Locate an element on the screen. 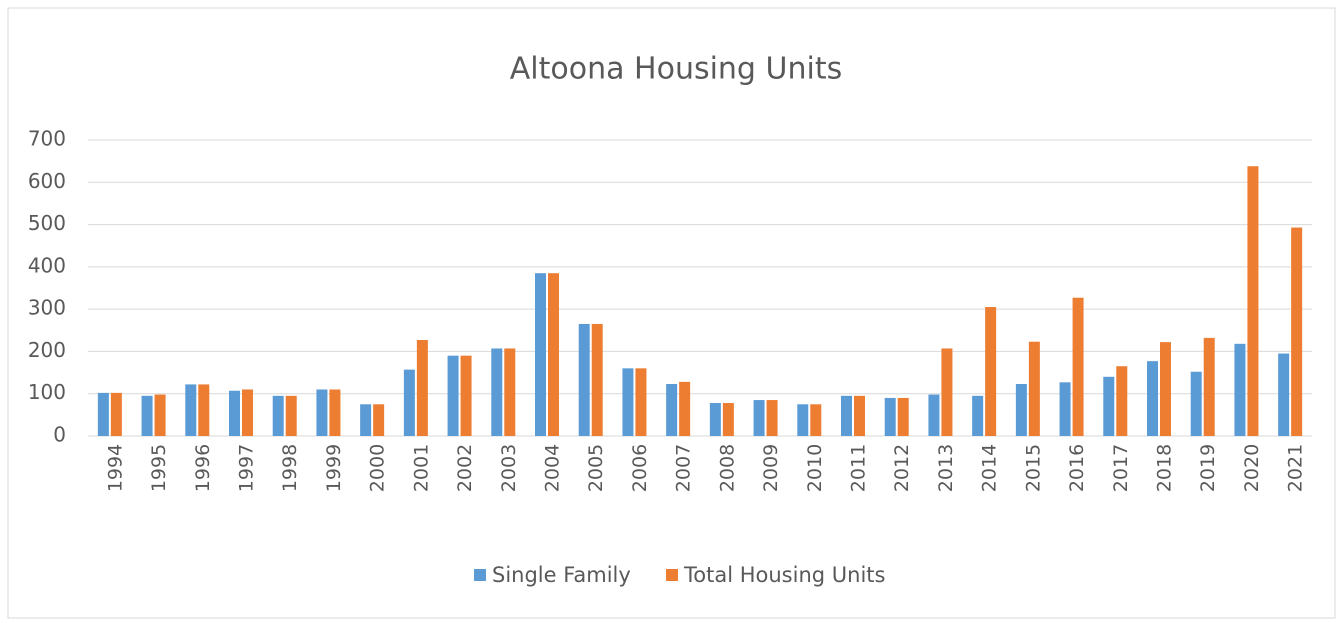 Image resolution: width=1343 pixels, height=623 pixels. x-tick-label: 2019 is located at coordinates (1208, 468).